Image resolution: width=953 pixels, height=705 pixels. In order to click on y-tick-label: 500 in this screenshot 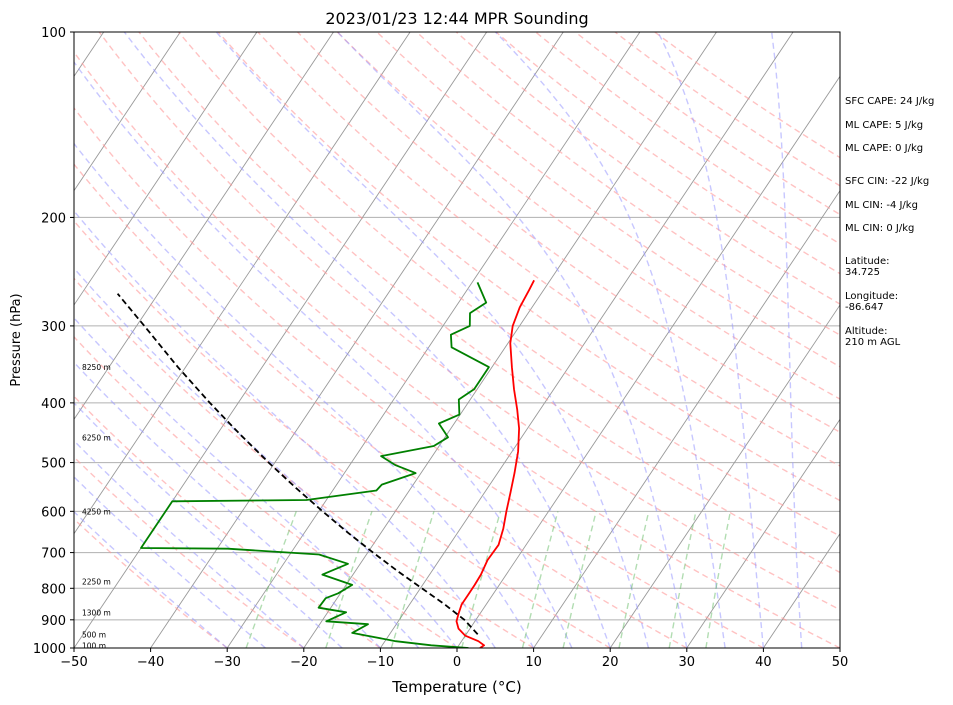, I will do `click(53, 464)`.